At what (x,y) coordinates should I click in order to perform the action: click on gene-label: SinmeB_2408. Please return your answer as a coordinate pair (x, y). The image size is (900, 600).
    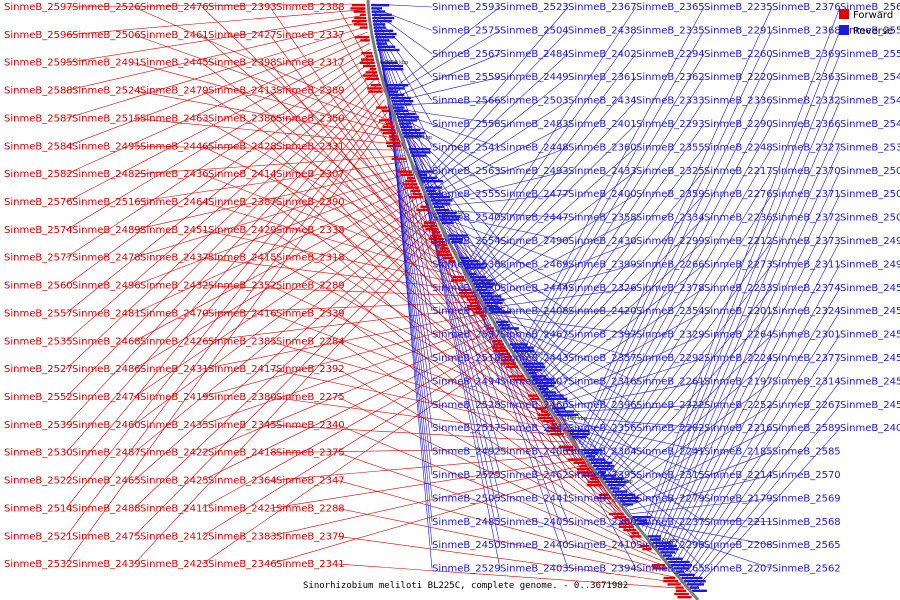
    Looking at the image, I should click on (534, 311).